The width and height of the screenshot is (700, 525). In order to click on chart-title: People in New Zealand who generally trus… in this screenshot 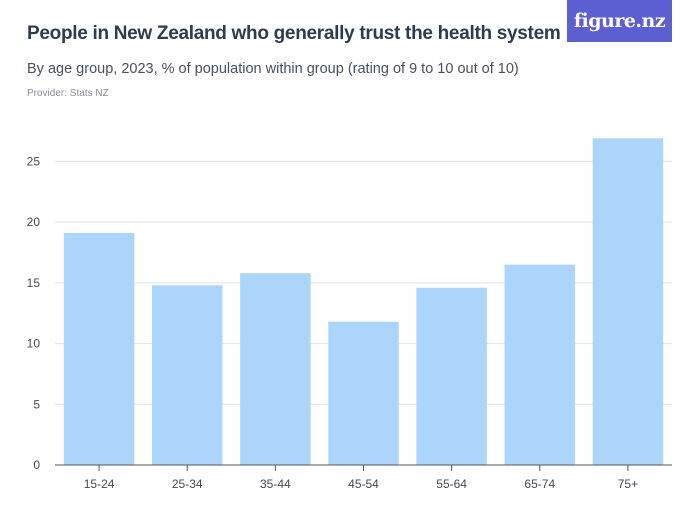, I will do `click(294, 33)`.